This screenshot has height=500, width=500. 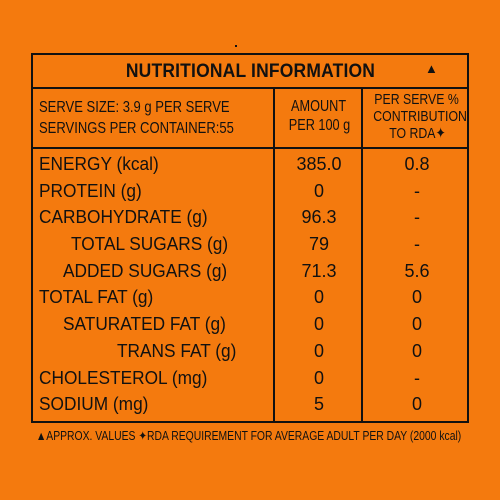 I want to click on nutrient-name: ADDED SUGARS (g), so click(x=145, y=270).